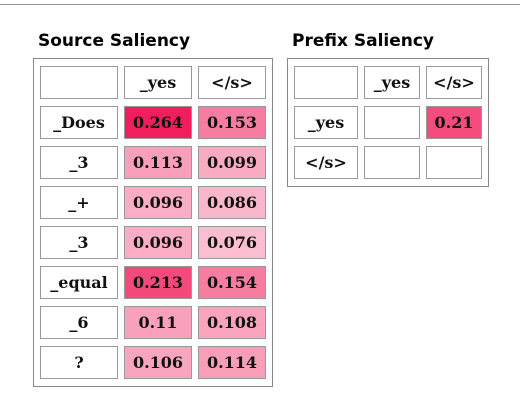 This screenshot has height=420, width=520. What do you see at coordinates (79, 282) in the screenshot?
I see `row-label: _equal` at bounding box center [79, 282].